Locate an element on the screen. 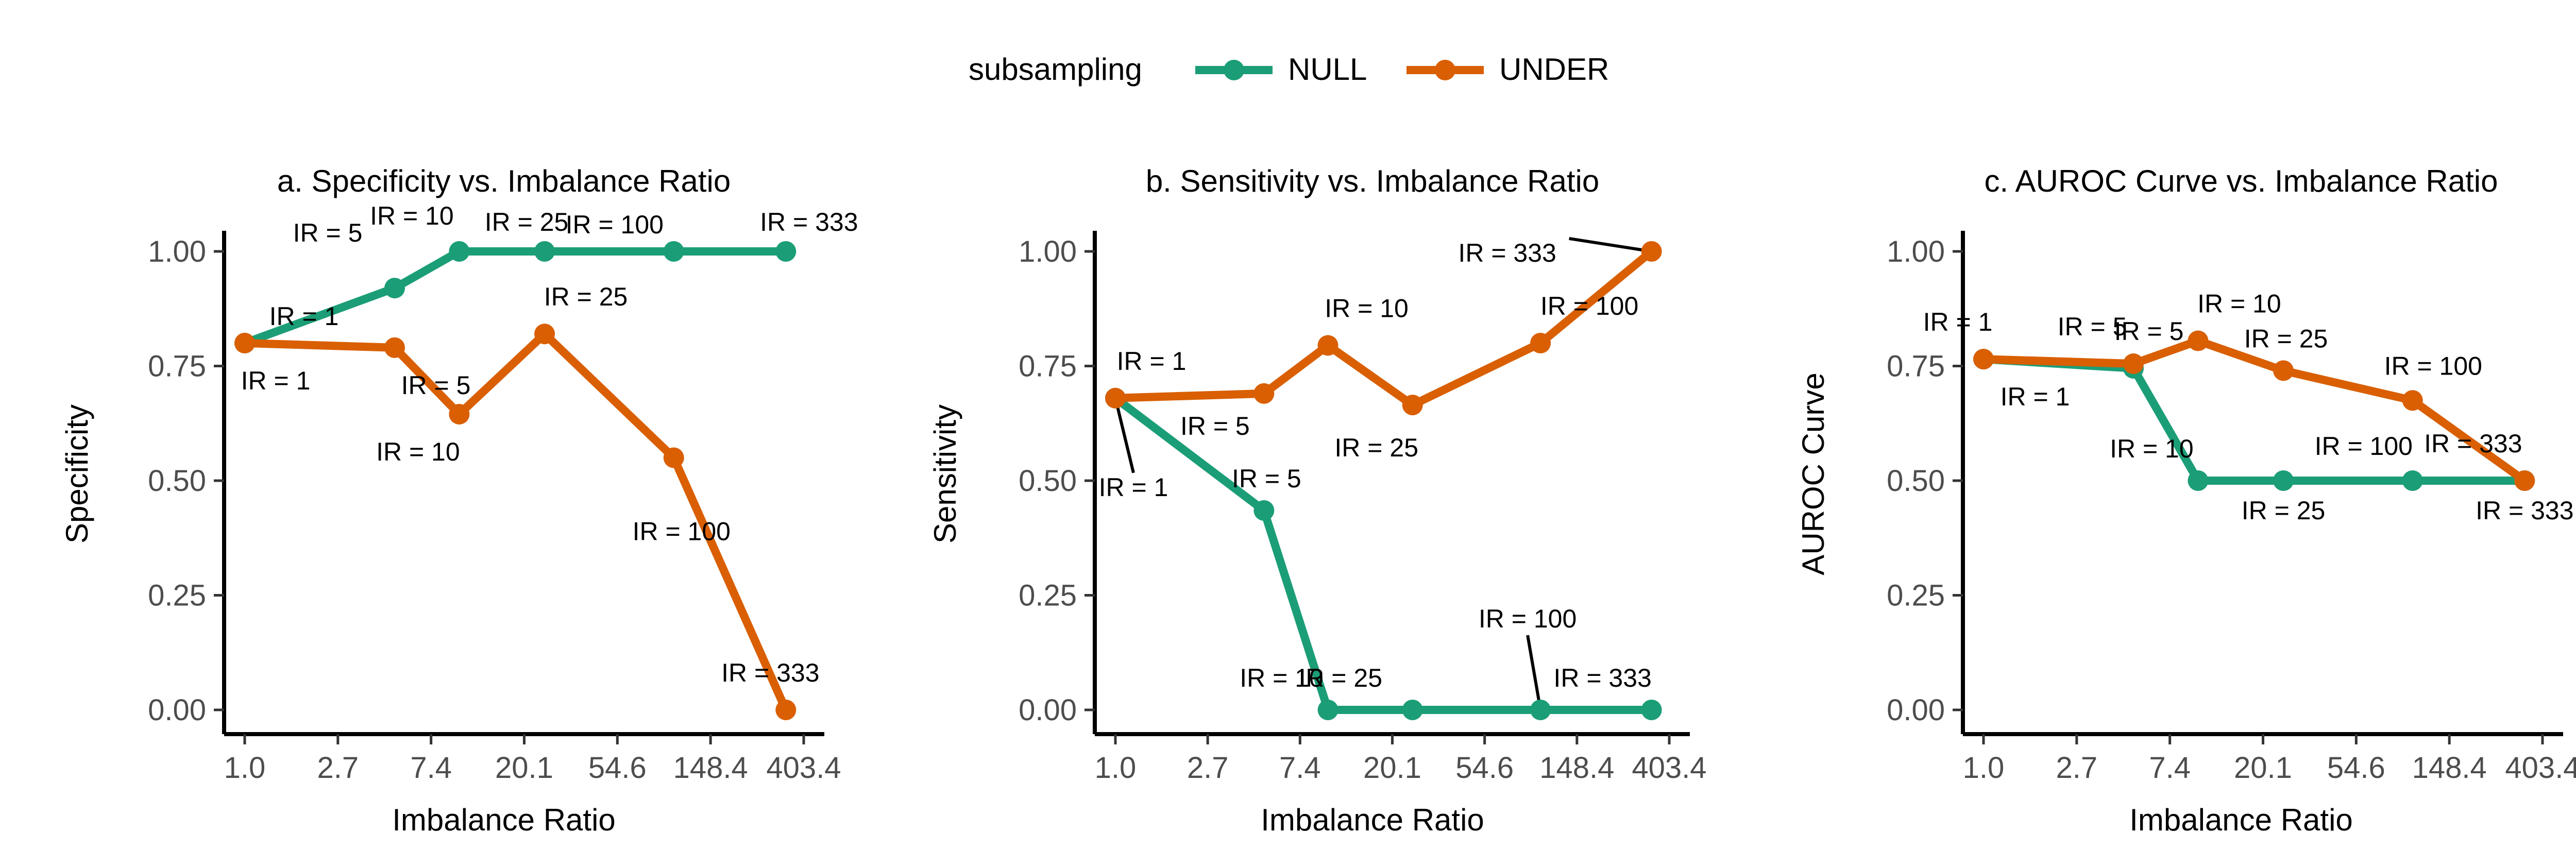 This screenshot has height=866, width=2576. panel-a-x-tick-label: 1.0 is located at coordinates (245, 768).